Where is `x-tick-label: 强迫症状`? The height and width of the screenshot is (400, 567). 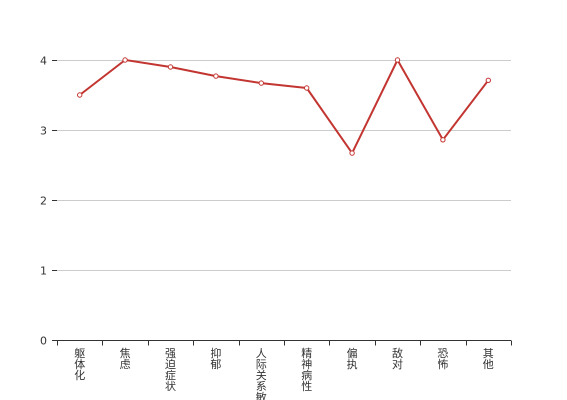
x-tick-label: 强迫症状 is located at coordinates (170, 370).